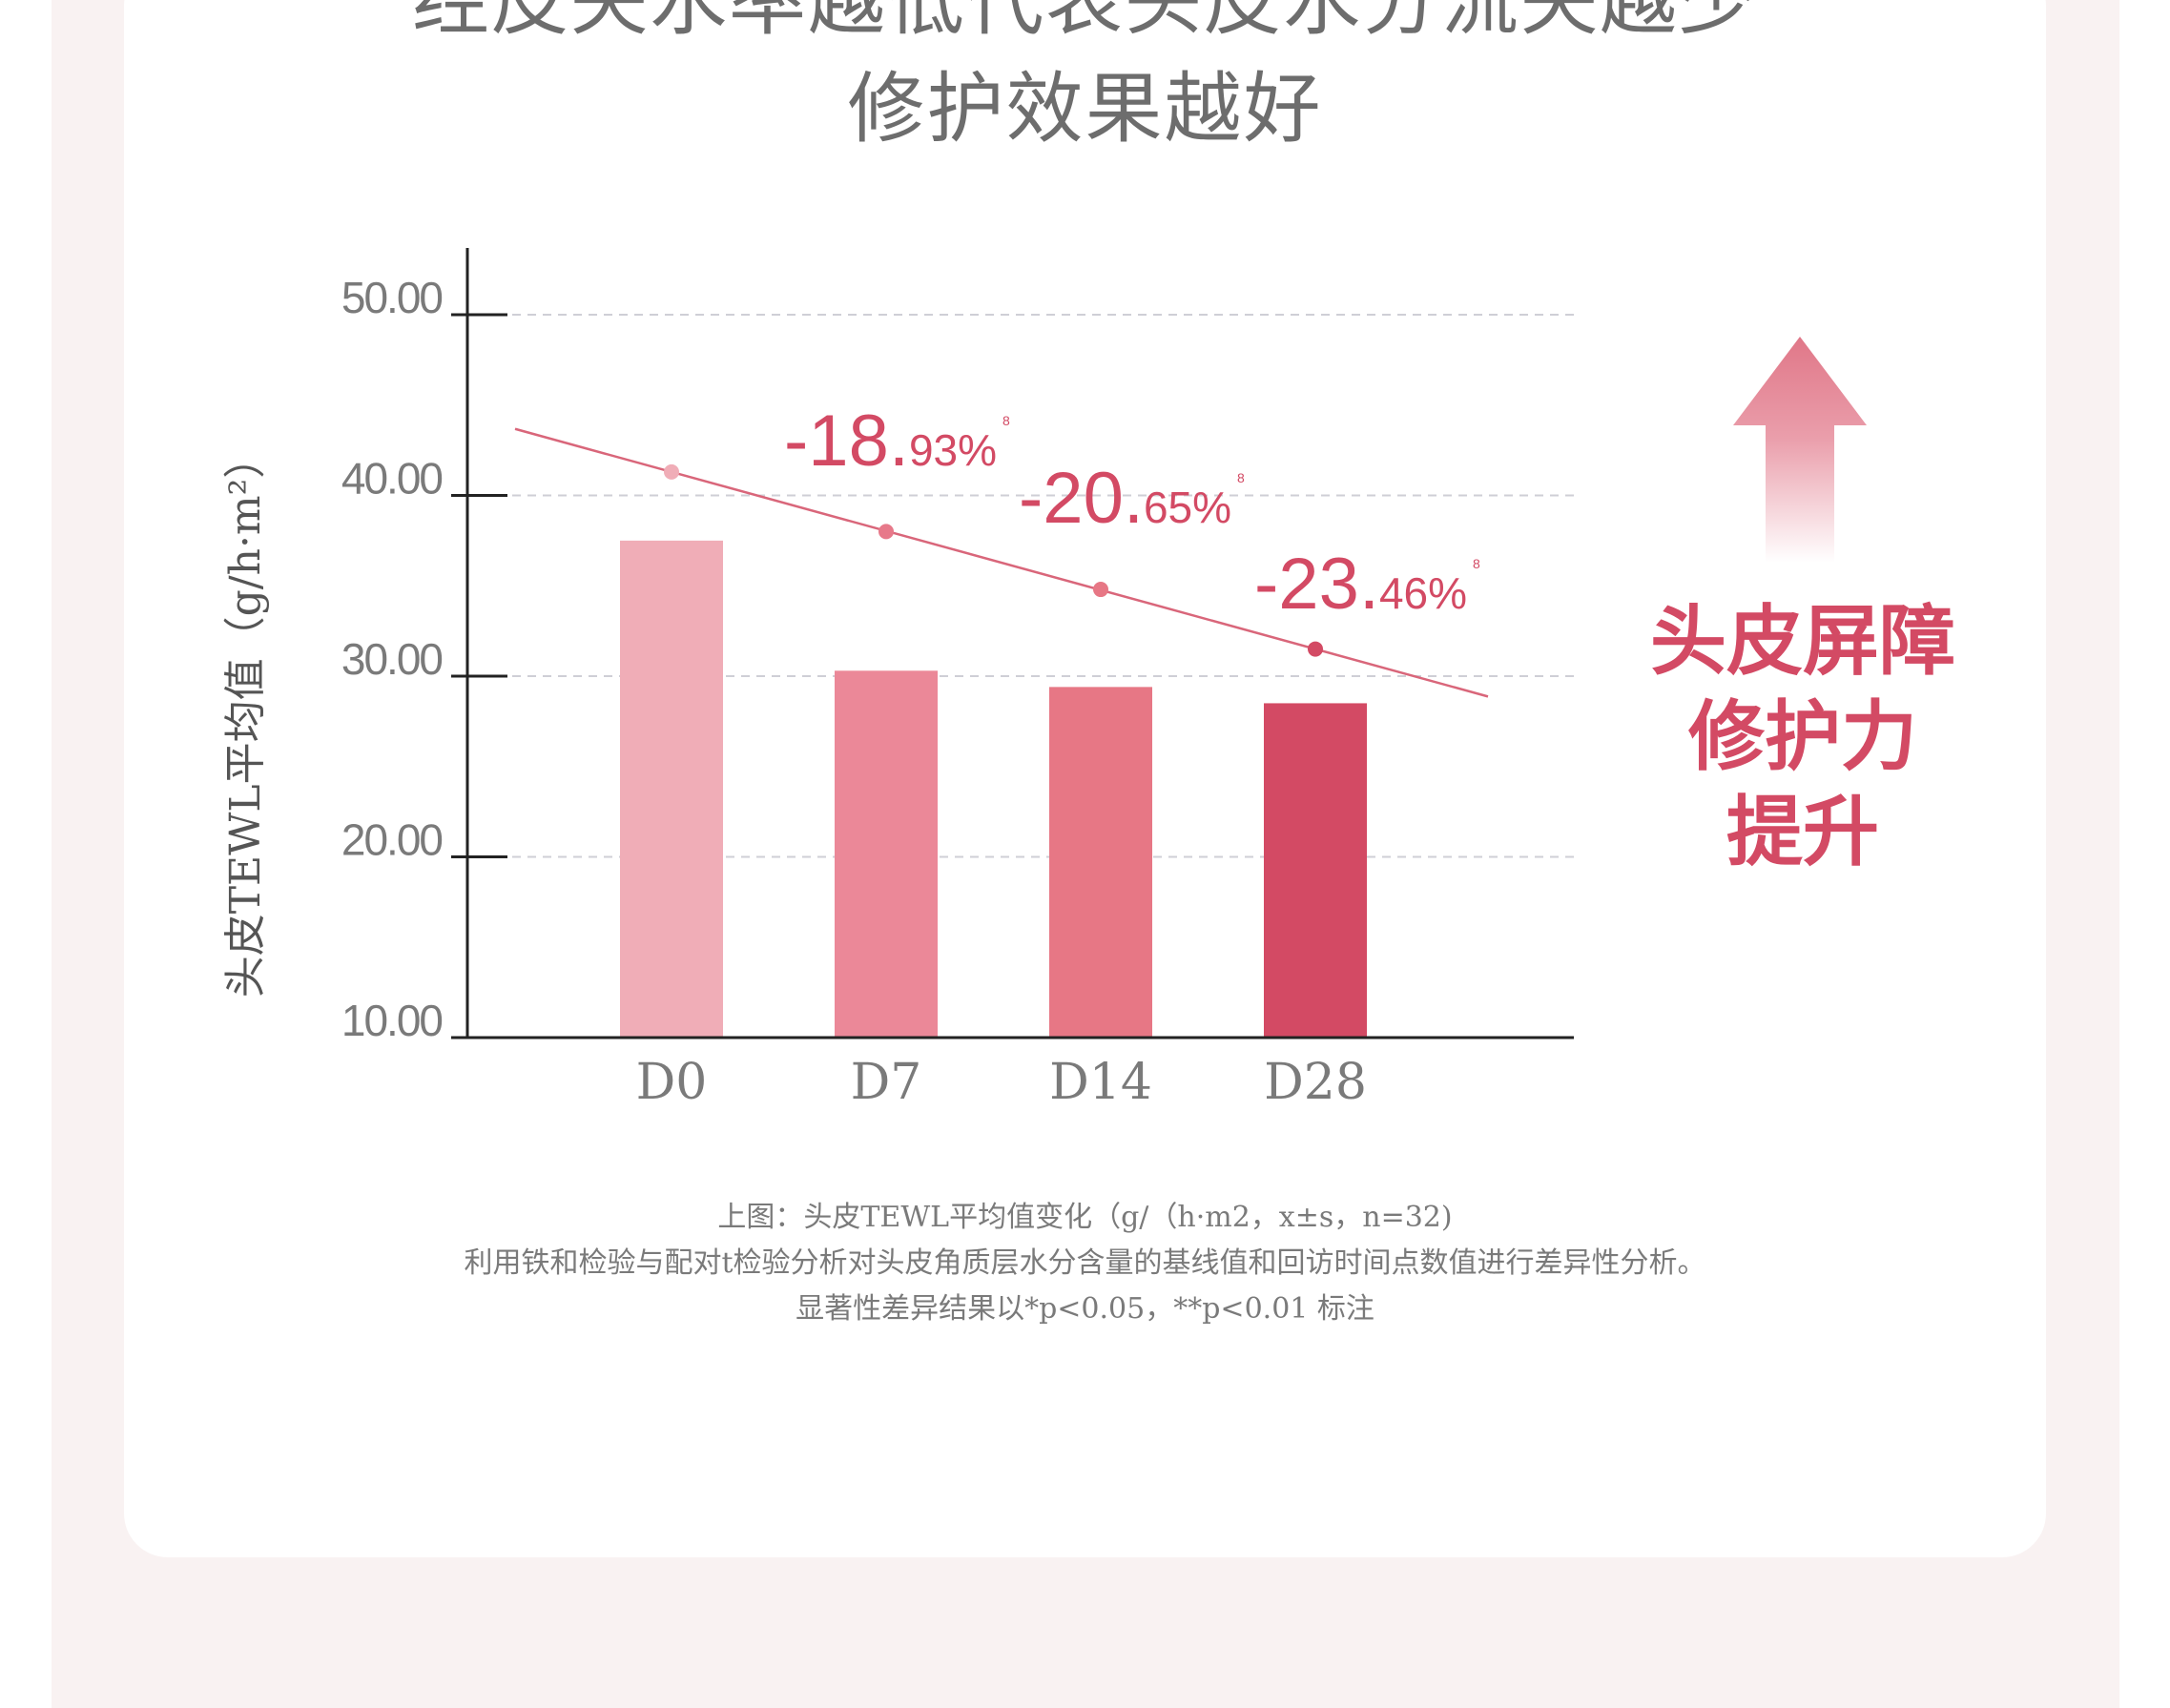 This screenshot has height=1708, width=2170. Describe the element at coordinates (392, 297) in the screenshot. I see `y-tick-label: 50.00` at that location.